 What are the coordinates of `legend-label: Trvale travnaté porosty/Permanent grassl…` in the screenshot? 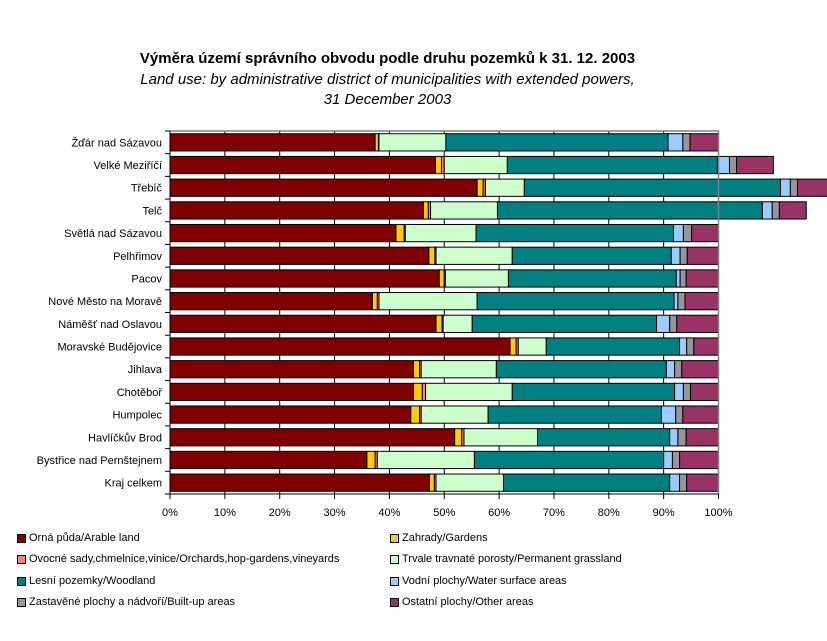 It's located at (512, 559).